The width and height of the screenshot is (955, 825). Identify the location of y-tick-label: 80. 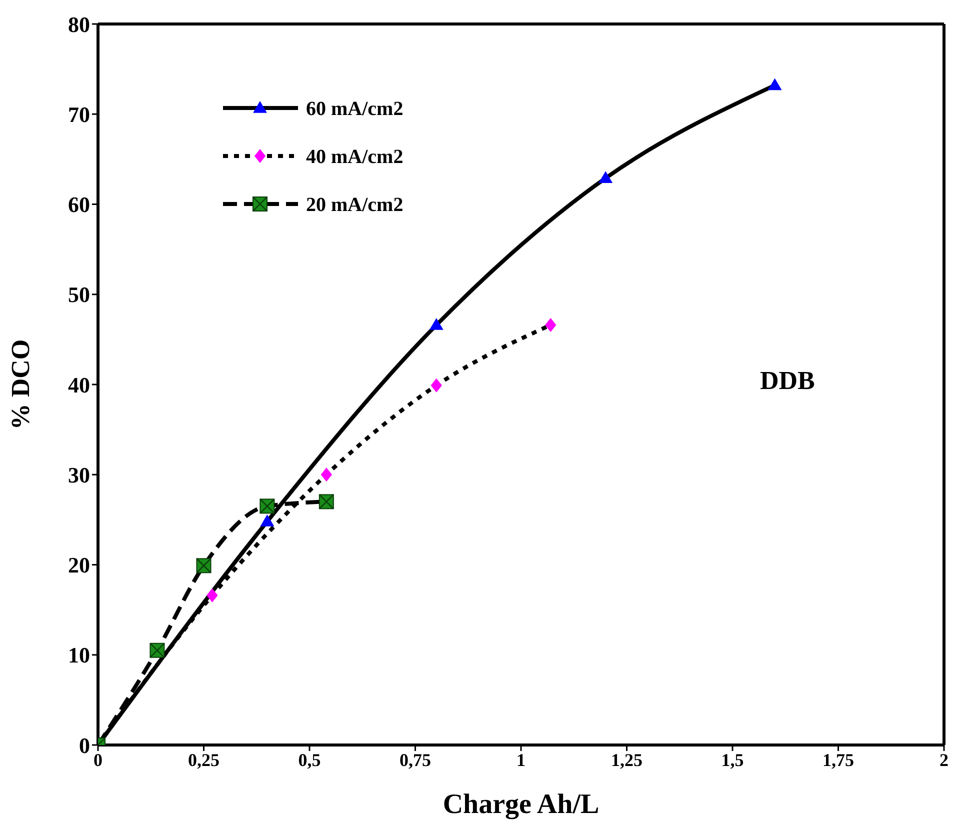
(79, 24).